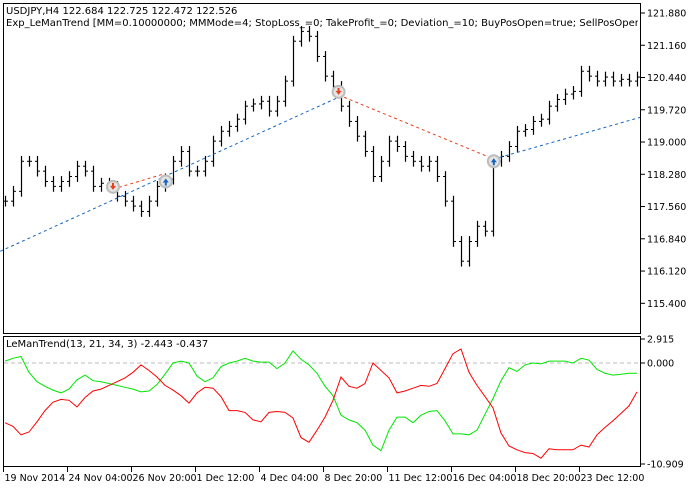 Image resolution: width=693 pixels, height=490 pixels. What do you see at coordinates (107, 344) in the screenshot?
I see `indicator-label: LeManTrend(13, 21, 34, 3) -2.443 -0.437` at bounding box center [107, 344].